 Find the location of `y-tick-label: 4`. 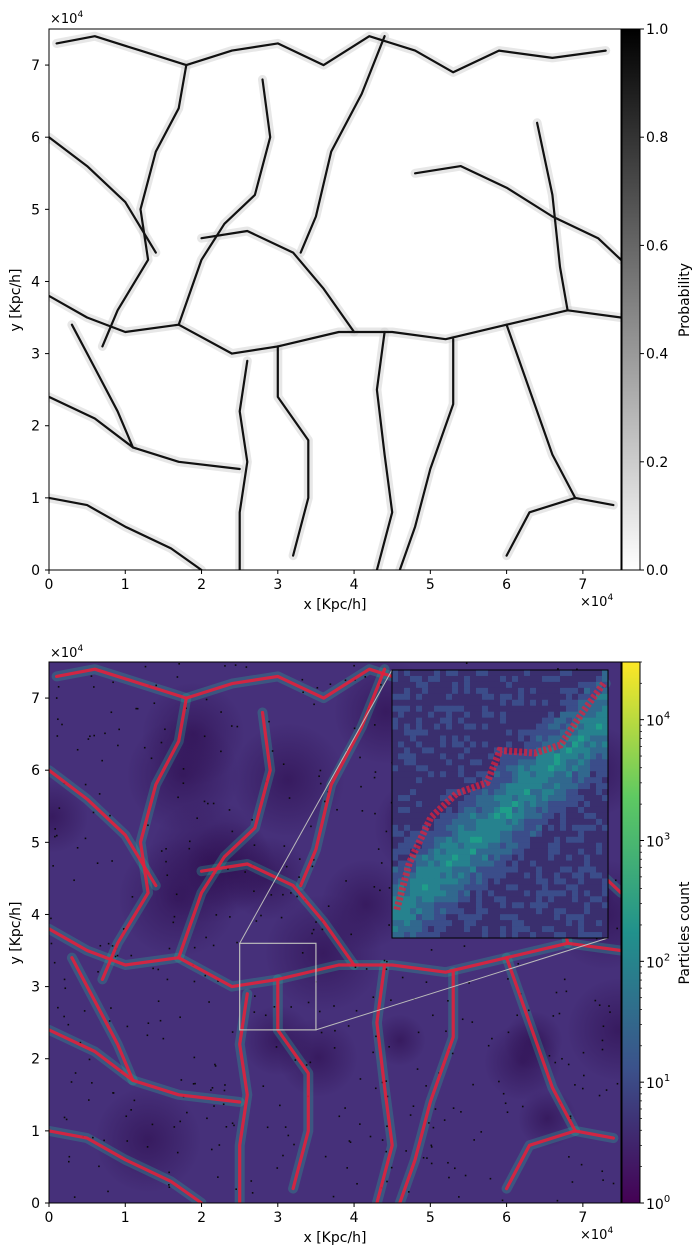

y-tick-label: 4 is located at coordinates (35, 915).